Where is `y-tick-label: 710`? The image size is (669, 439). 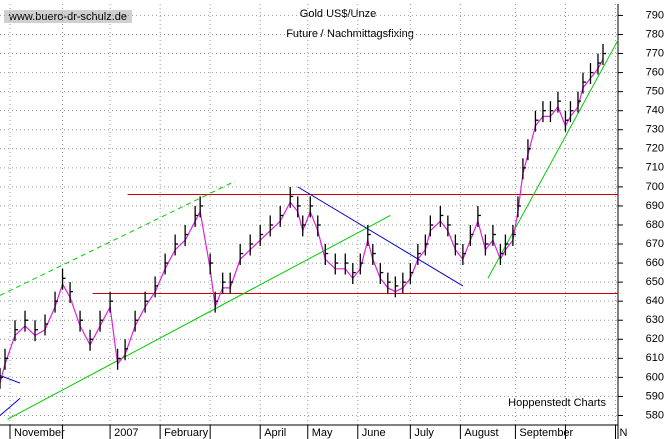
y-tick-label: 710 is located at coordinates (655, 168).